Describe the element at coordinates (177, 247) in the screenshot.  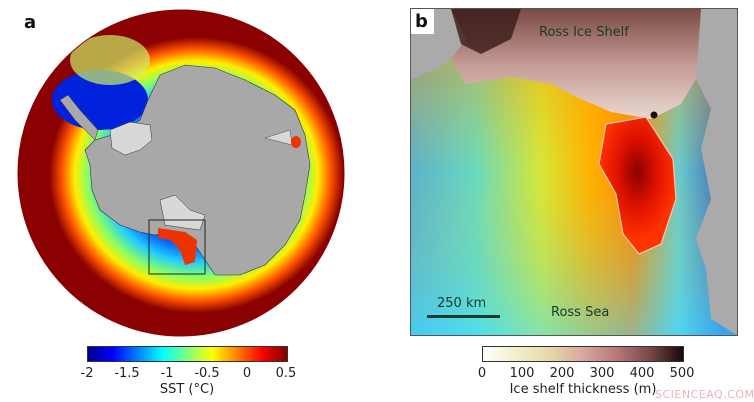
I see `ross-region-box` at that location.